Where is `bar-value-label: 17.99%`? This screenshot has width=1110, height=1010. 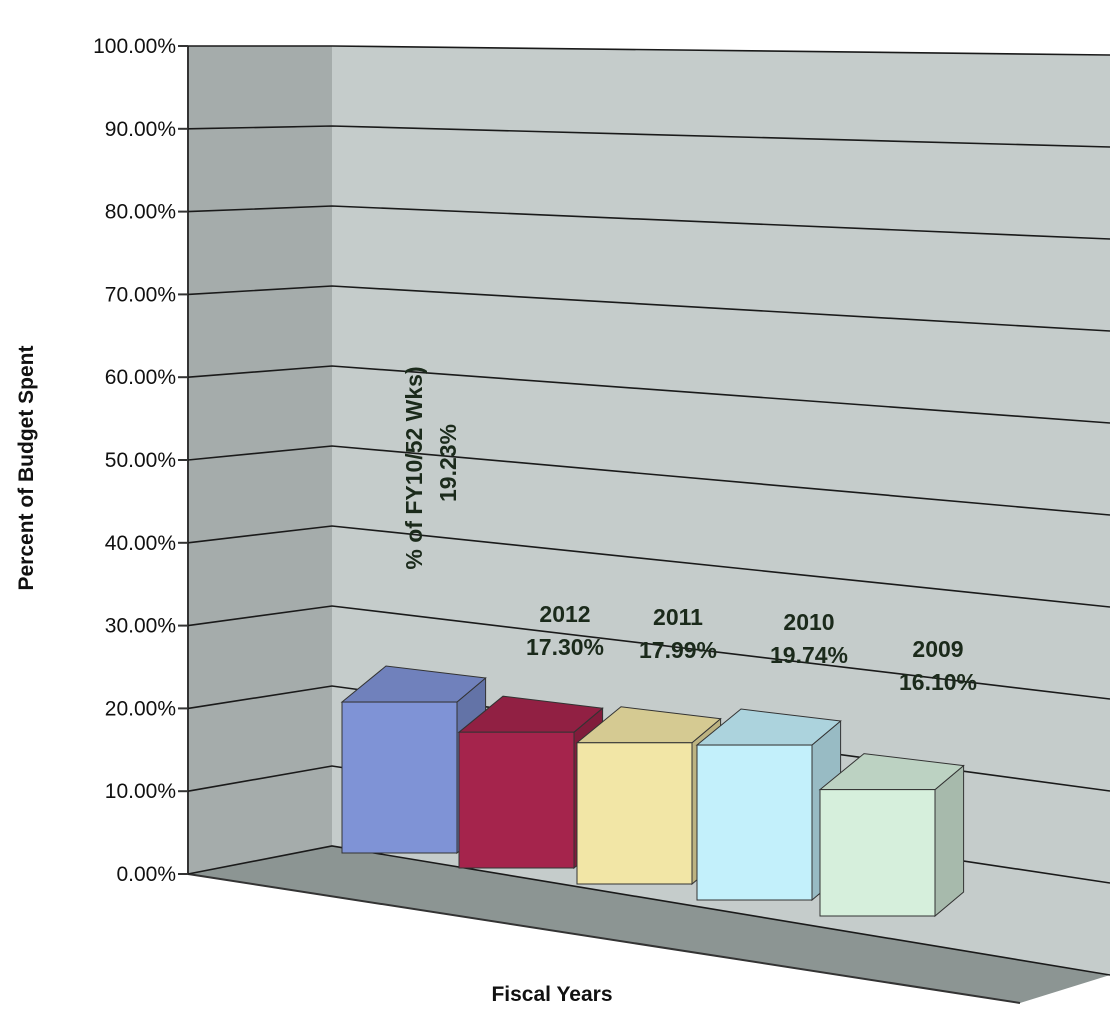 bar-value-label: 17.99% is located at coordinates (678, 650).